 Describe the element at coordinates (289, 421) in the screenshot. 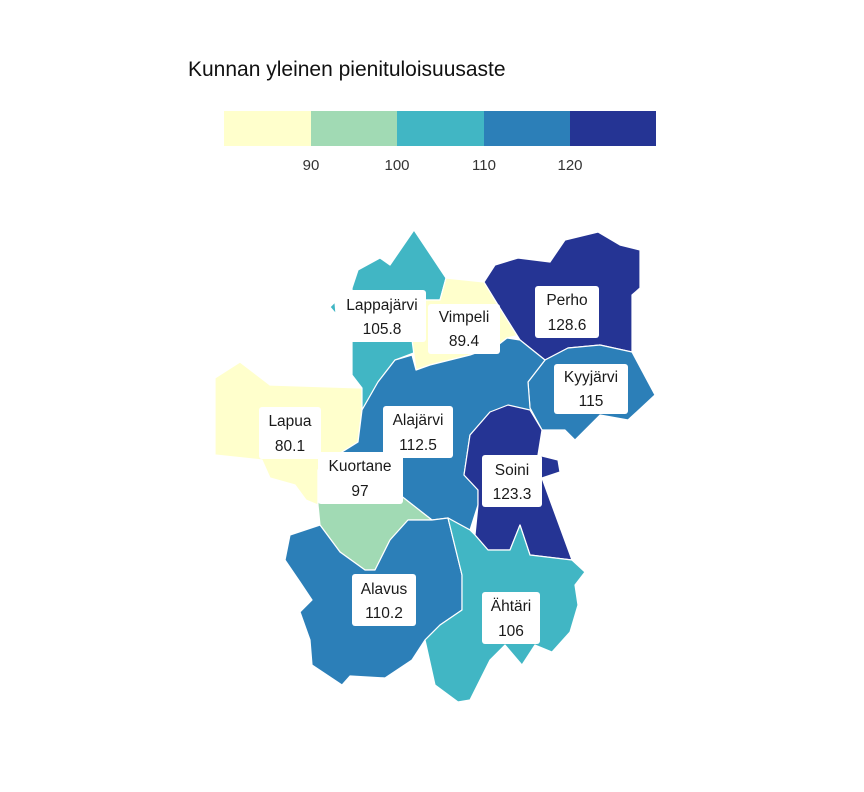

I see `label-name-lapua: Lapua` at that location.